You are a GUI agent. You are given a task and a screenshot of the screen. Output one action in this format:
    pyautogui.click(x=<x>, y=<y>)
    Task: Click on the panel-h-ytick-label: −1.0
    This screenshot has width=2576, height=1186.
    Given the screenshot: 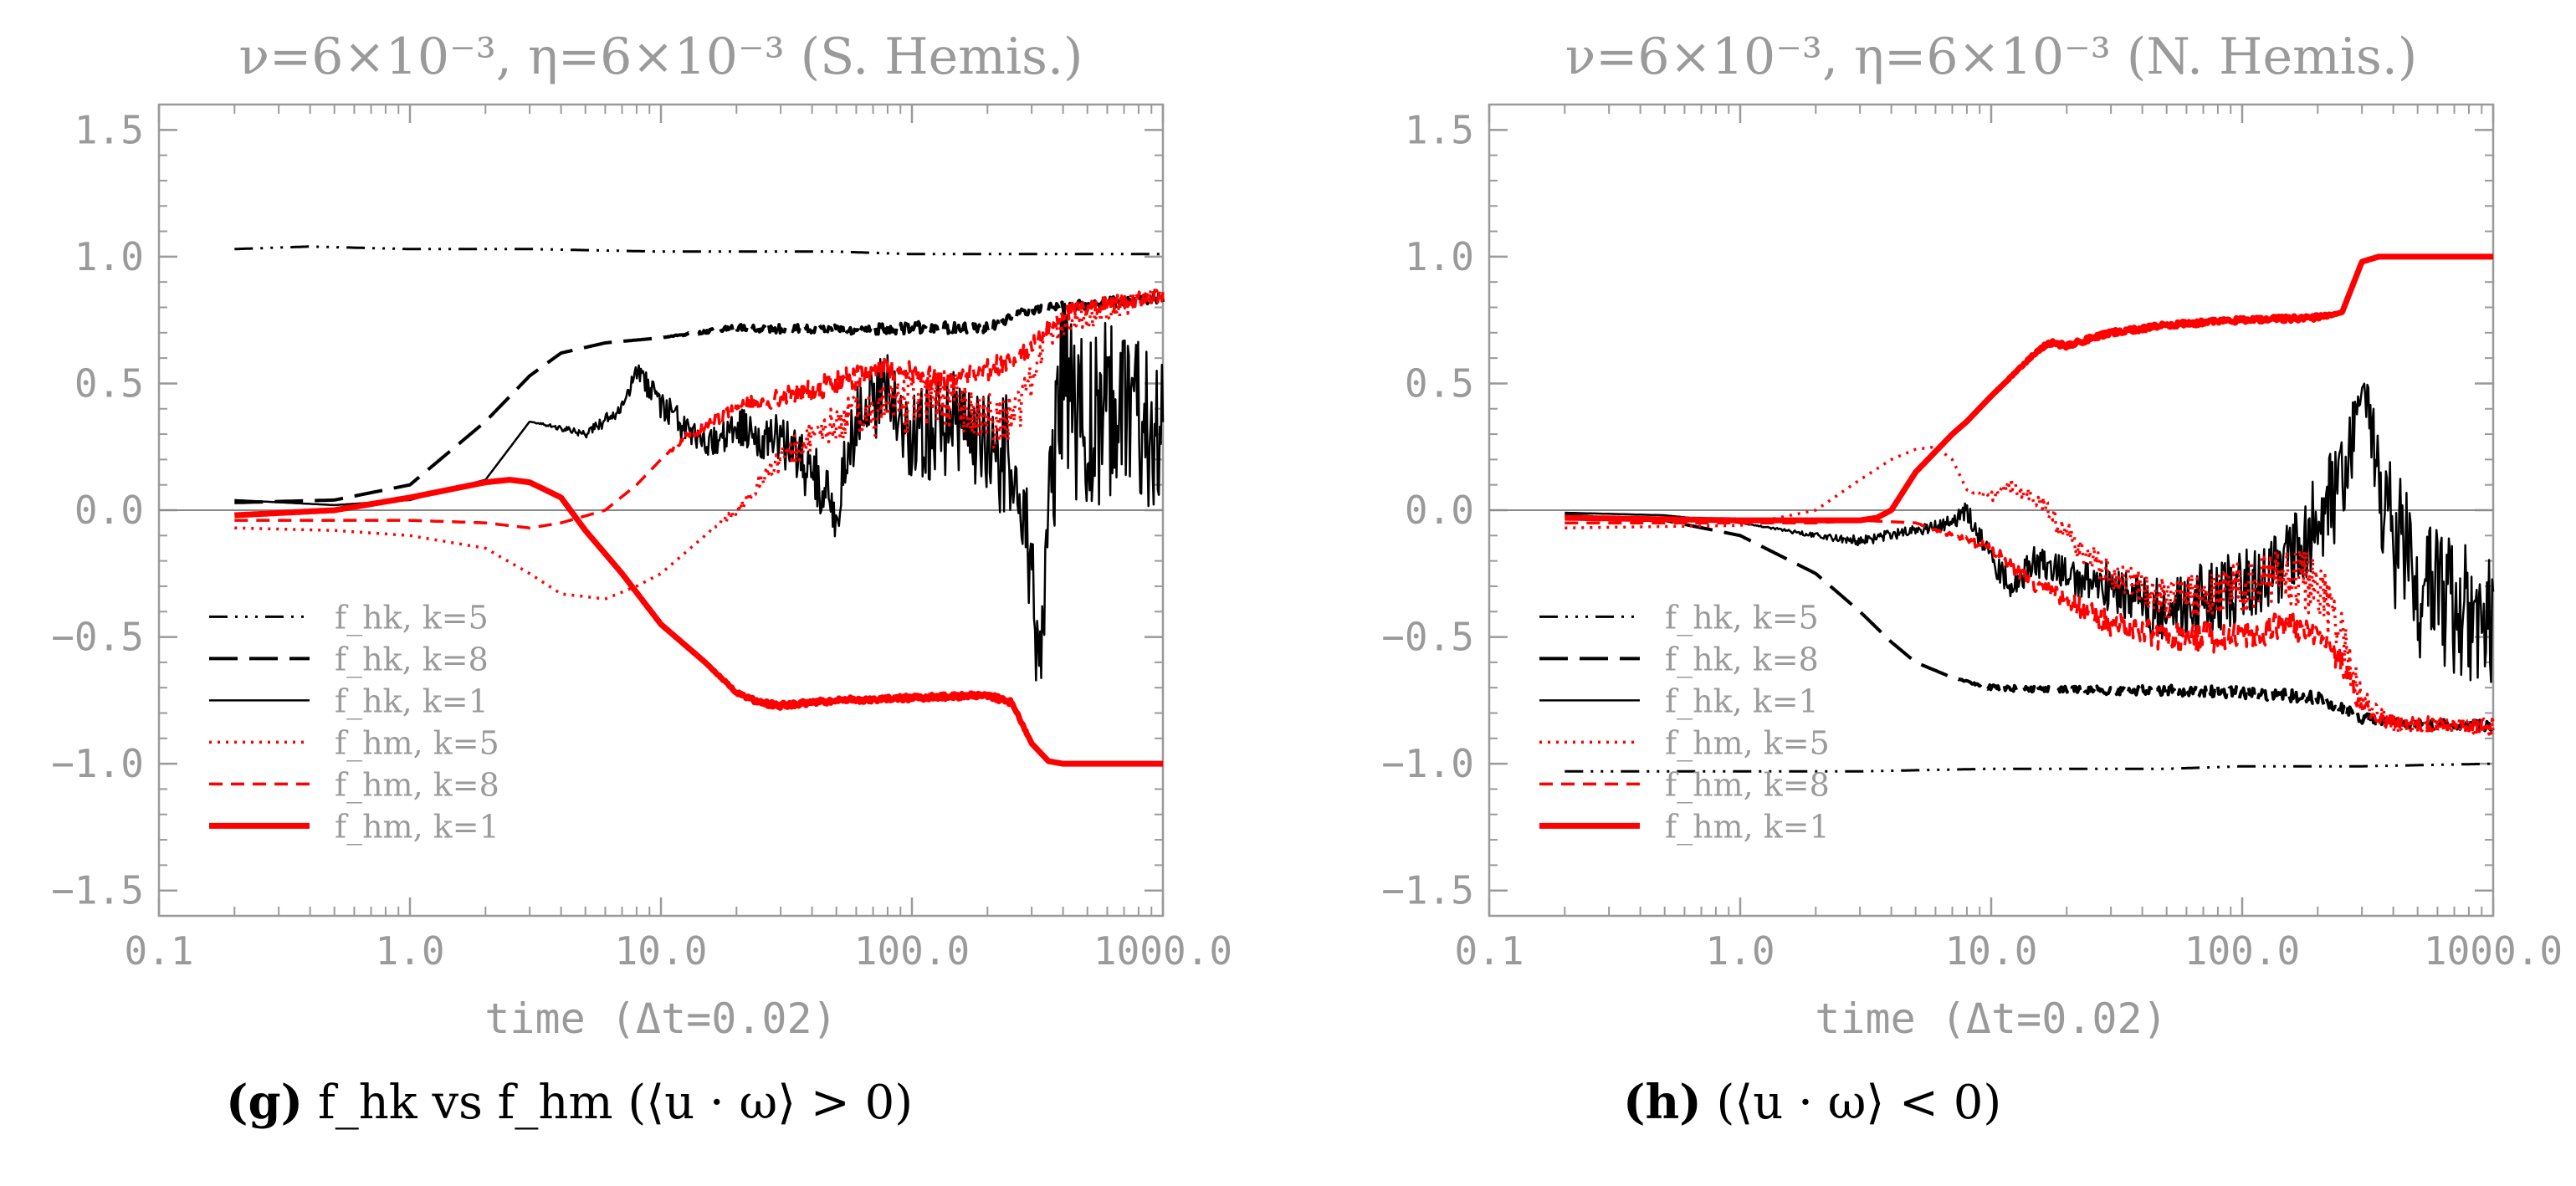 What is the action you would take?
    pyautogui.click(x=1428, y=763)
    